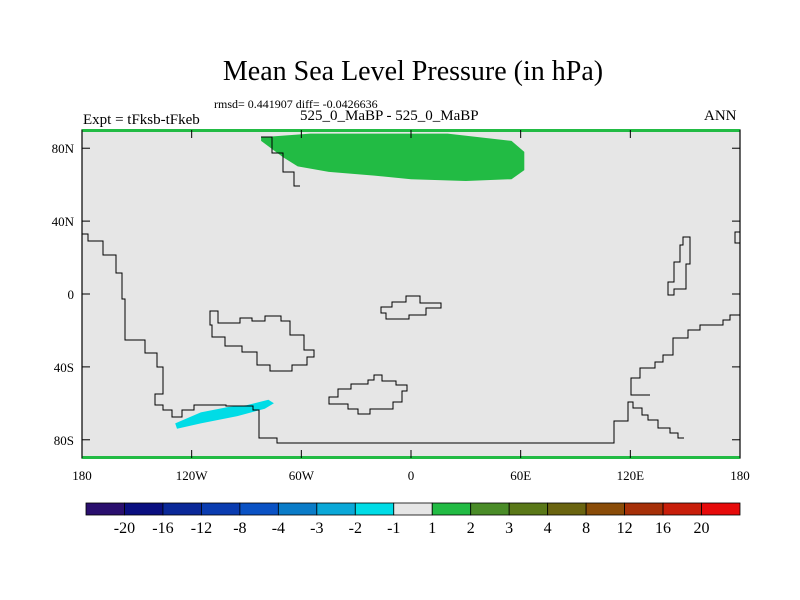 The width and height of the screenshot is (800, 600). Describe the element at coordinates (631, 475) in the screenshot. I see `x-tick-label: 120E` at that location.